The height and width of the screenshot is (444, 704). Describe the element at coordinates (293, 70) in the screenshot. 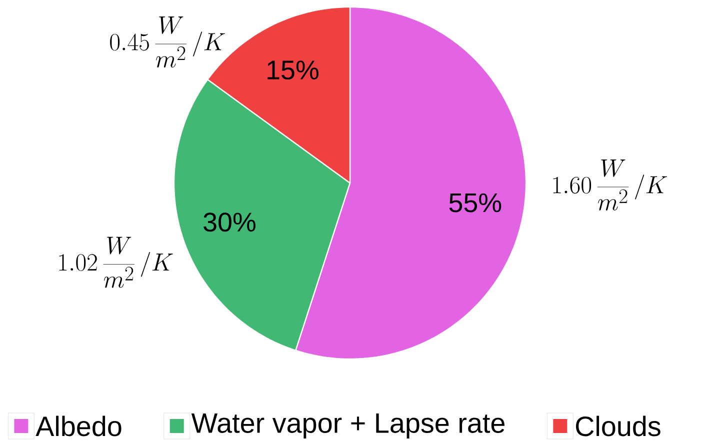

I see `data-label: 15%` at that location.